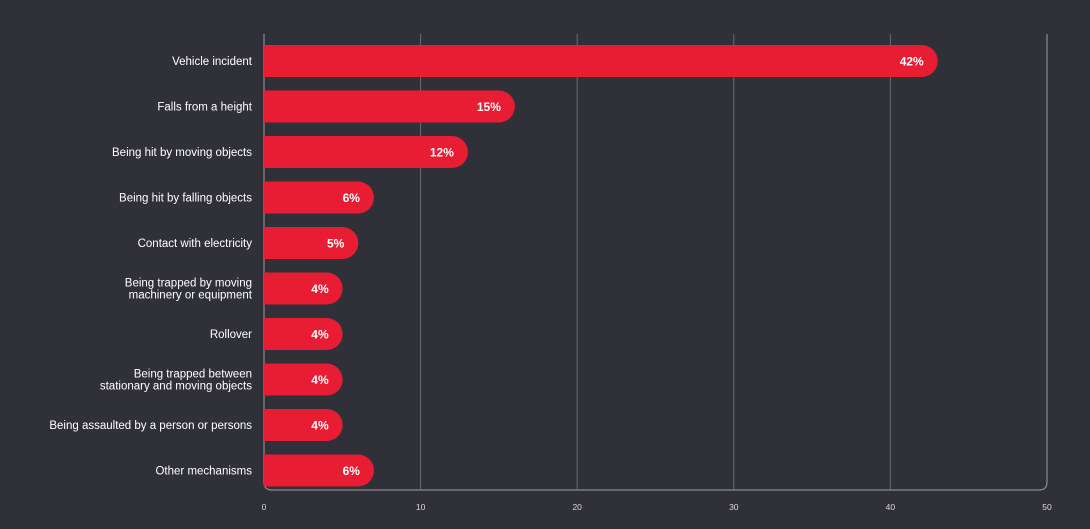  I want to click on category-label: Contact with electricity, so click(195, 244).